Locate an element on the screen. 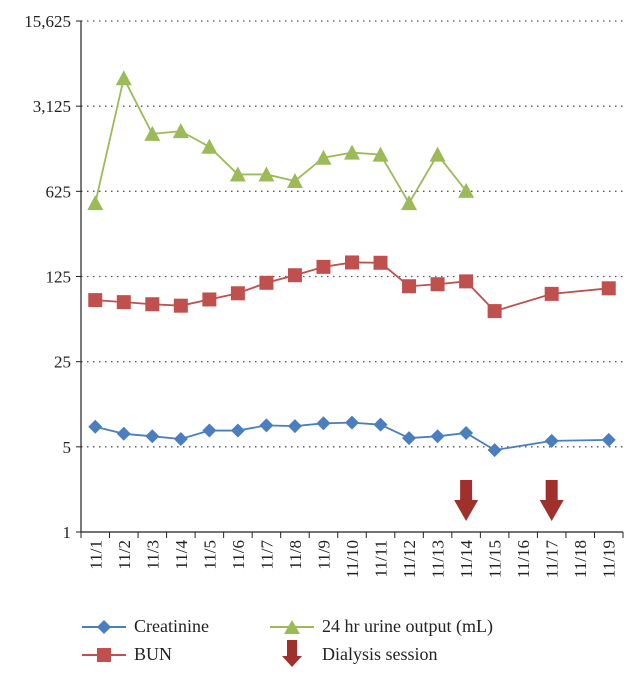  x-tick-label: 11/17 is located at coordinates (552, 559).